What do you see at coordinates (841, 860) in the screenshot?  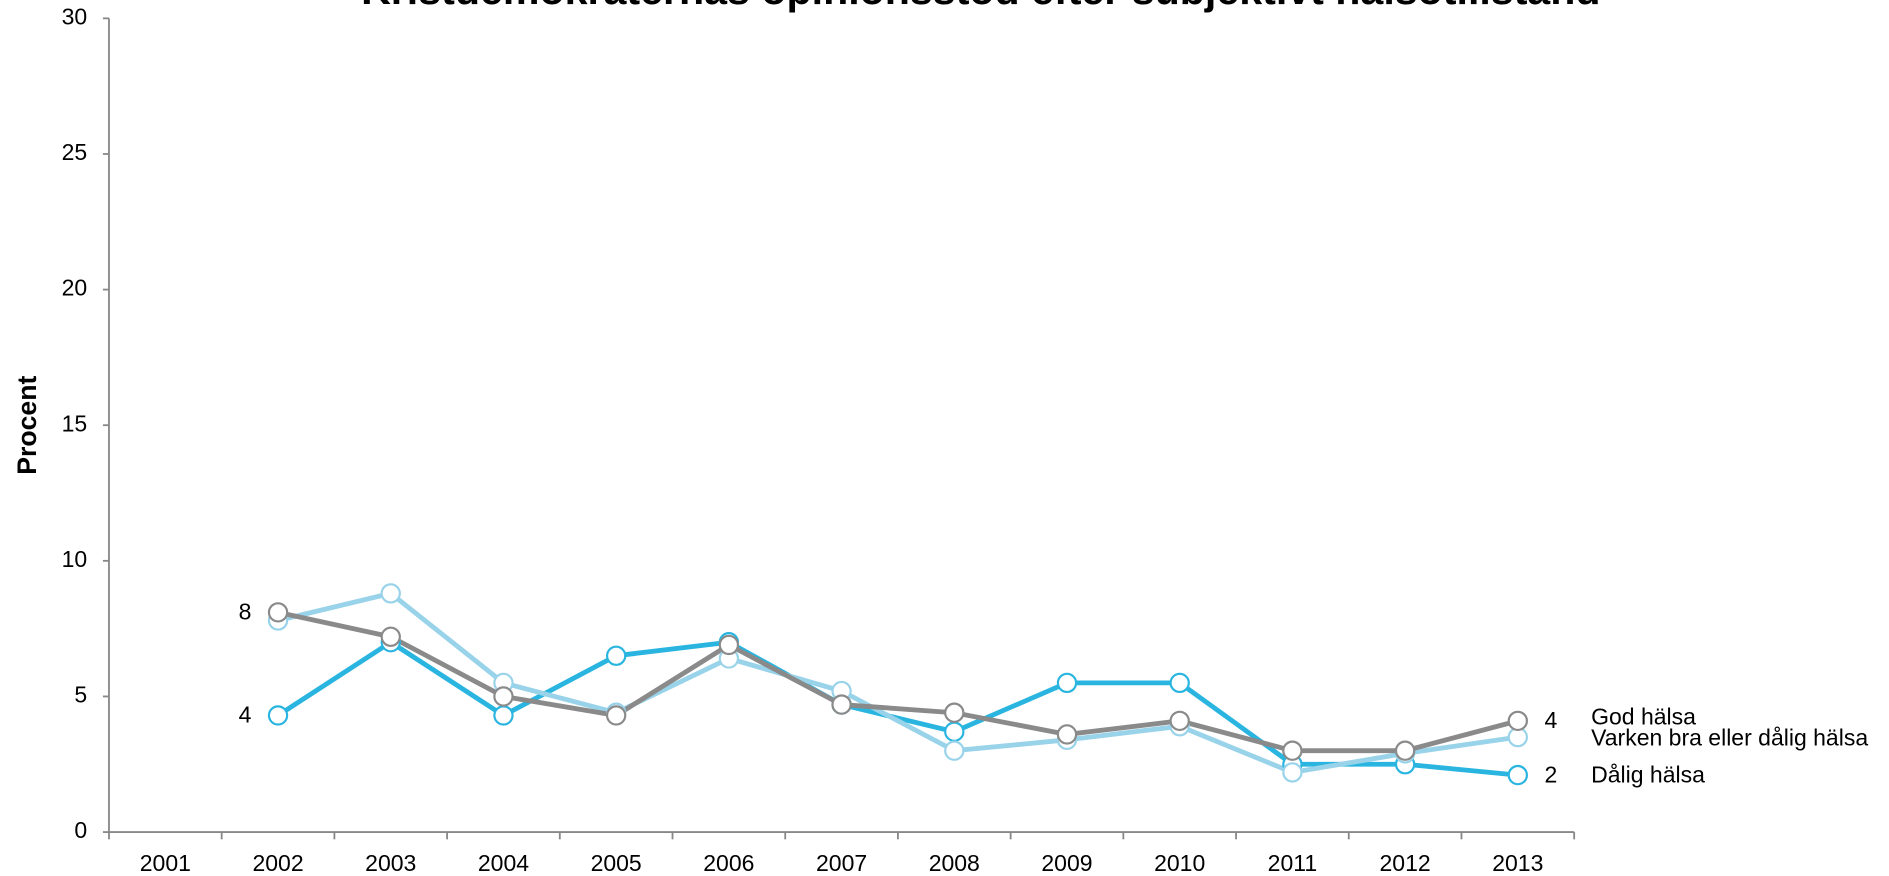 I see `x-tick-label: 2007` at bounding box center [841, 860].